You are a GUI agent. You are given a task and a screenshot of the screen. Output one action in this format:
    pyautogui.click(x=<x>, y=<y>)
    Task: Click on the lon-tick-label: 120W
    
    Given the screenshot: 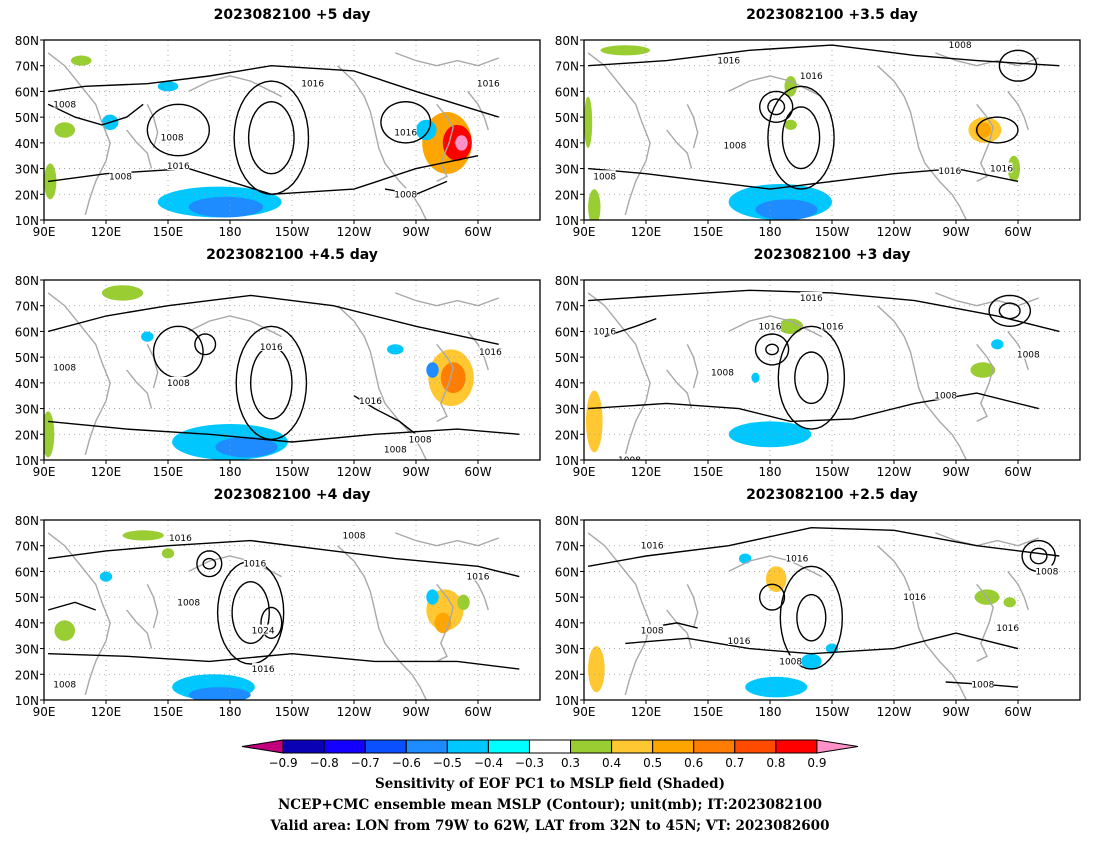 What is the action you would take?
    pyautogui.click(x=354, y=712)
    